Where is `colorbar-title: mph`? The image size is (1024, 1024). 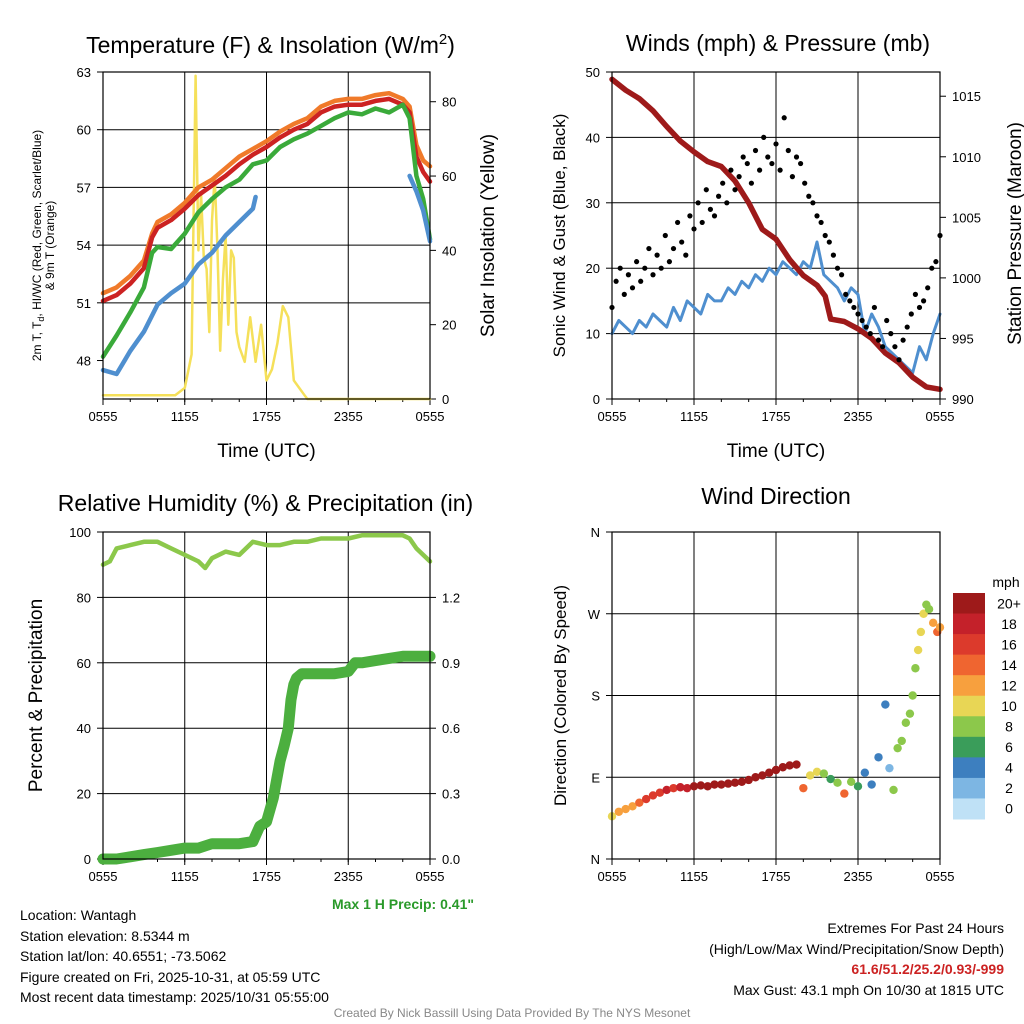
colorbar-title: mph is located at coordinates (1005, 582).